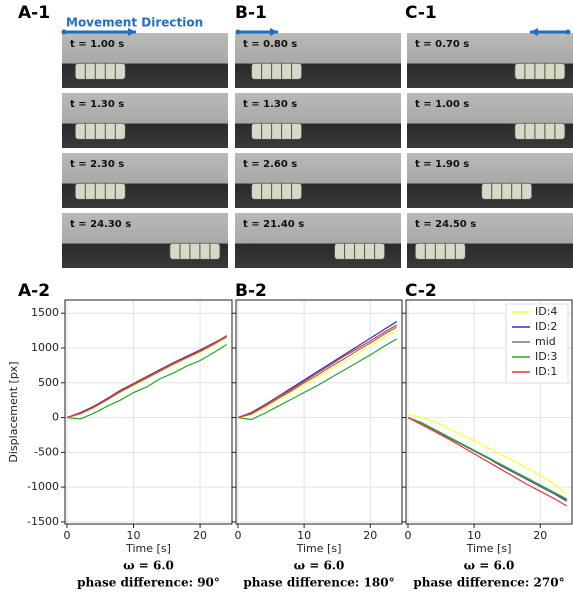 Image resolution: width=573 pixels, height=598 pixels. Describe the element at coordinates (270, 44) in the screenshot. I see `frame-time: t = 0.80 s` at that location.